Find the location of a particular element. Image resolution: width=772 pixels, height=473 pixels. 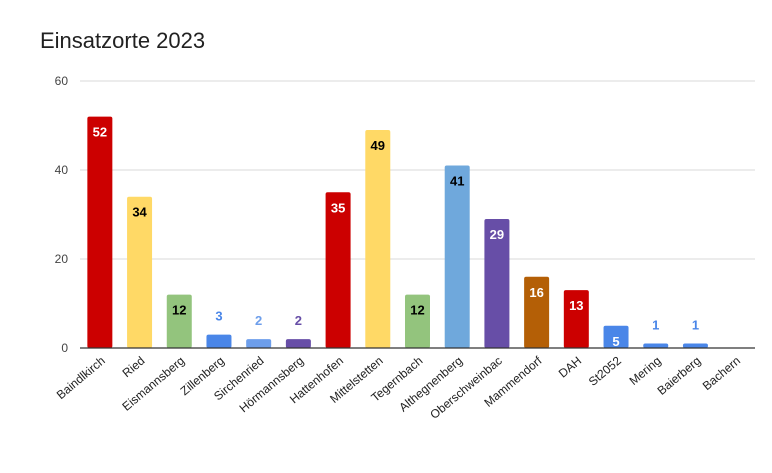

data-label: 16 is located at coordinates (536, 292).